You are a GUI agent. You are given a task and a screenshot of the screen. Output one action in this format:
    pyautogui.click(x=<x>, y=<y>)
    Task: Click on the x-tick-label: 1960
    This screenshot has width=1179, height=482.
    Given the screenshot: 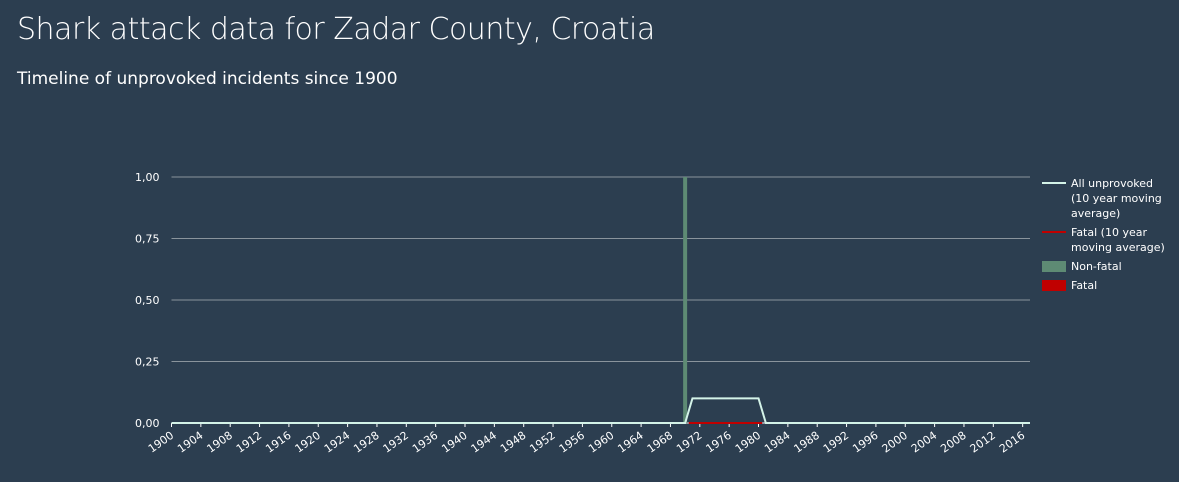 What is the action you would take?
    pyautogui.click(x=601, y=442)
    